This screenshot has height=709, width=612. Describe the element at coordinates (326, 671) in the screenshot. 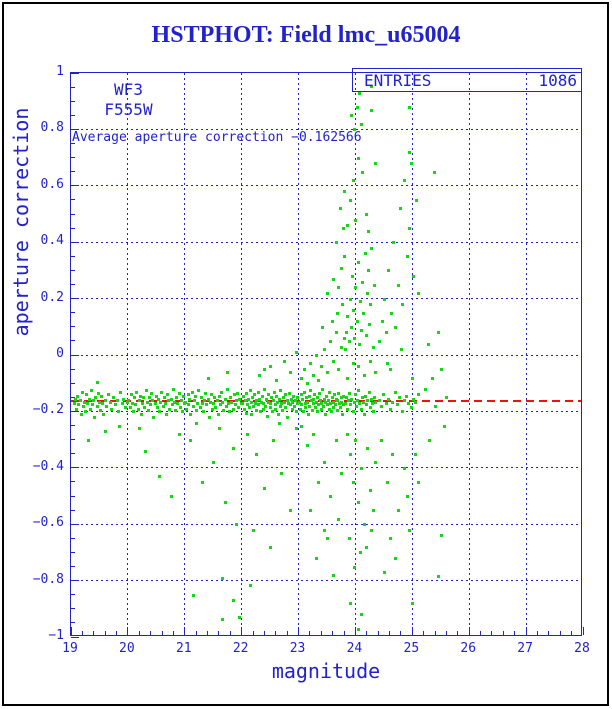

I see `x-axis-title: magnitude` at that location.